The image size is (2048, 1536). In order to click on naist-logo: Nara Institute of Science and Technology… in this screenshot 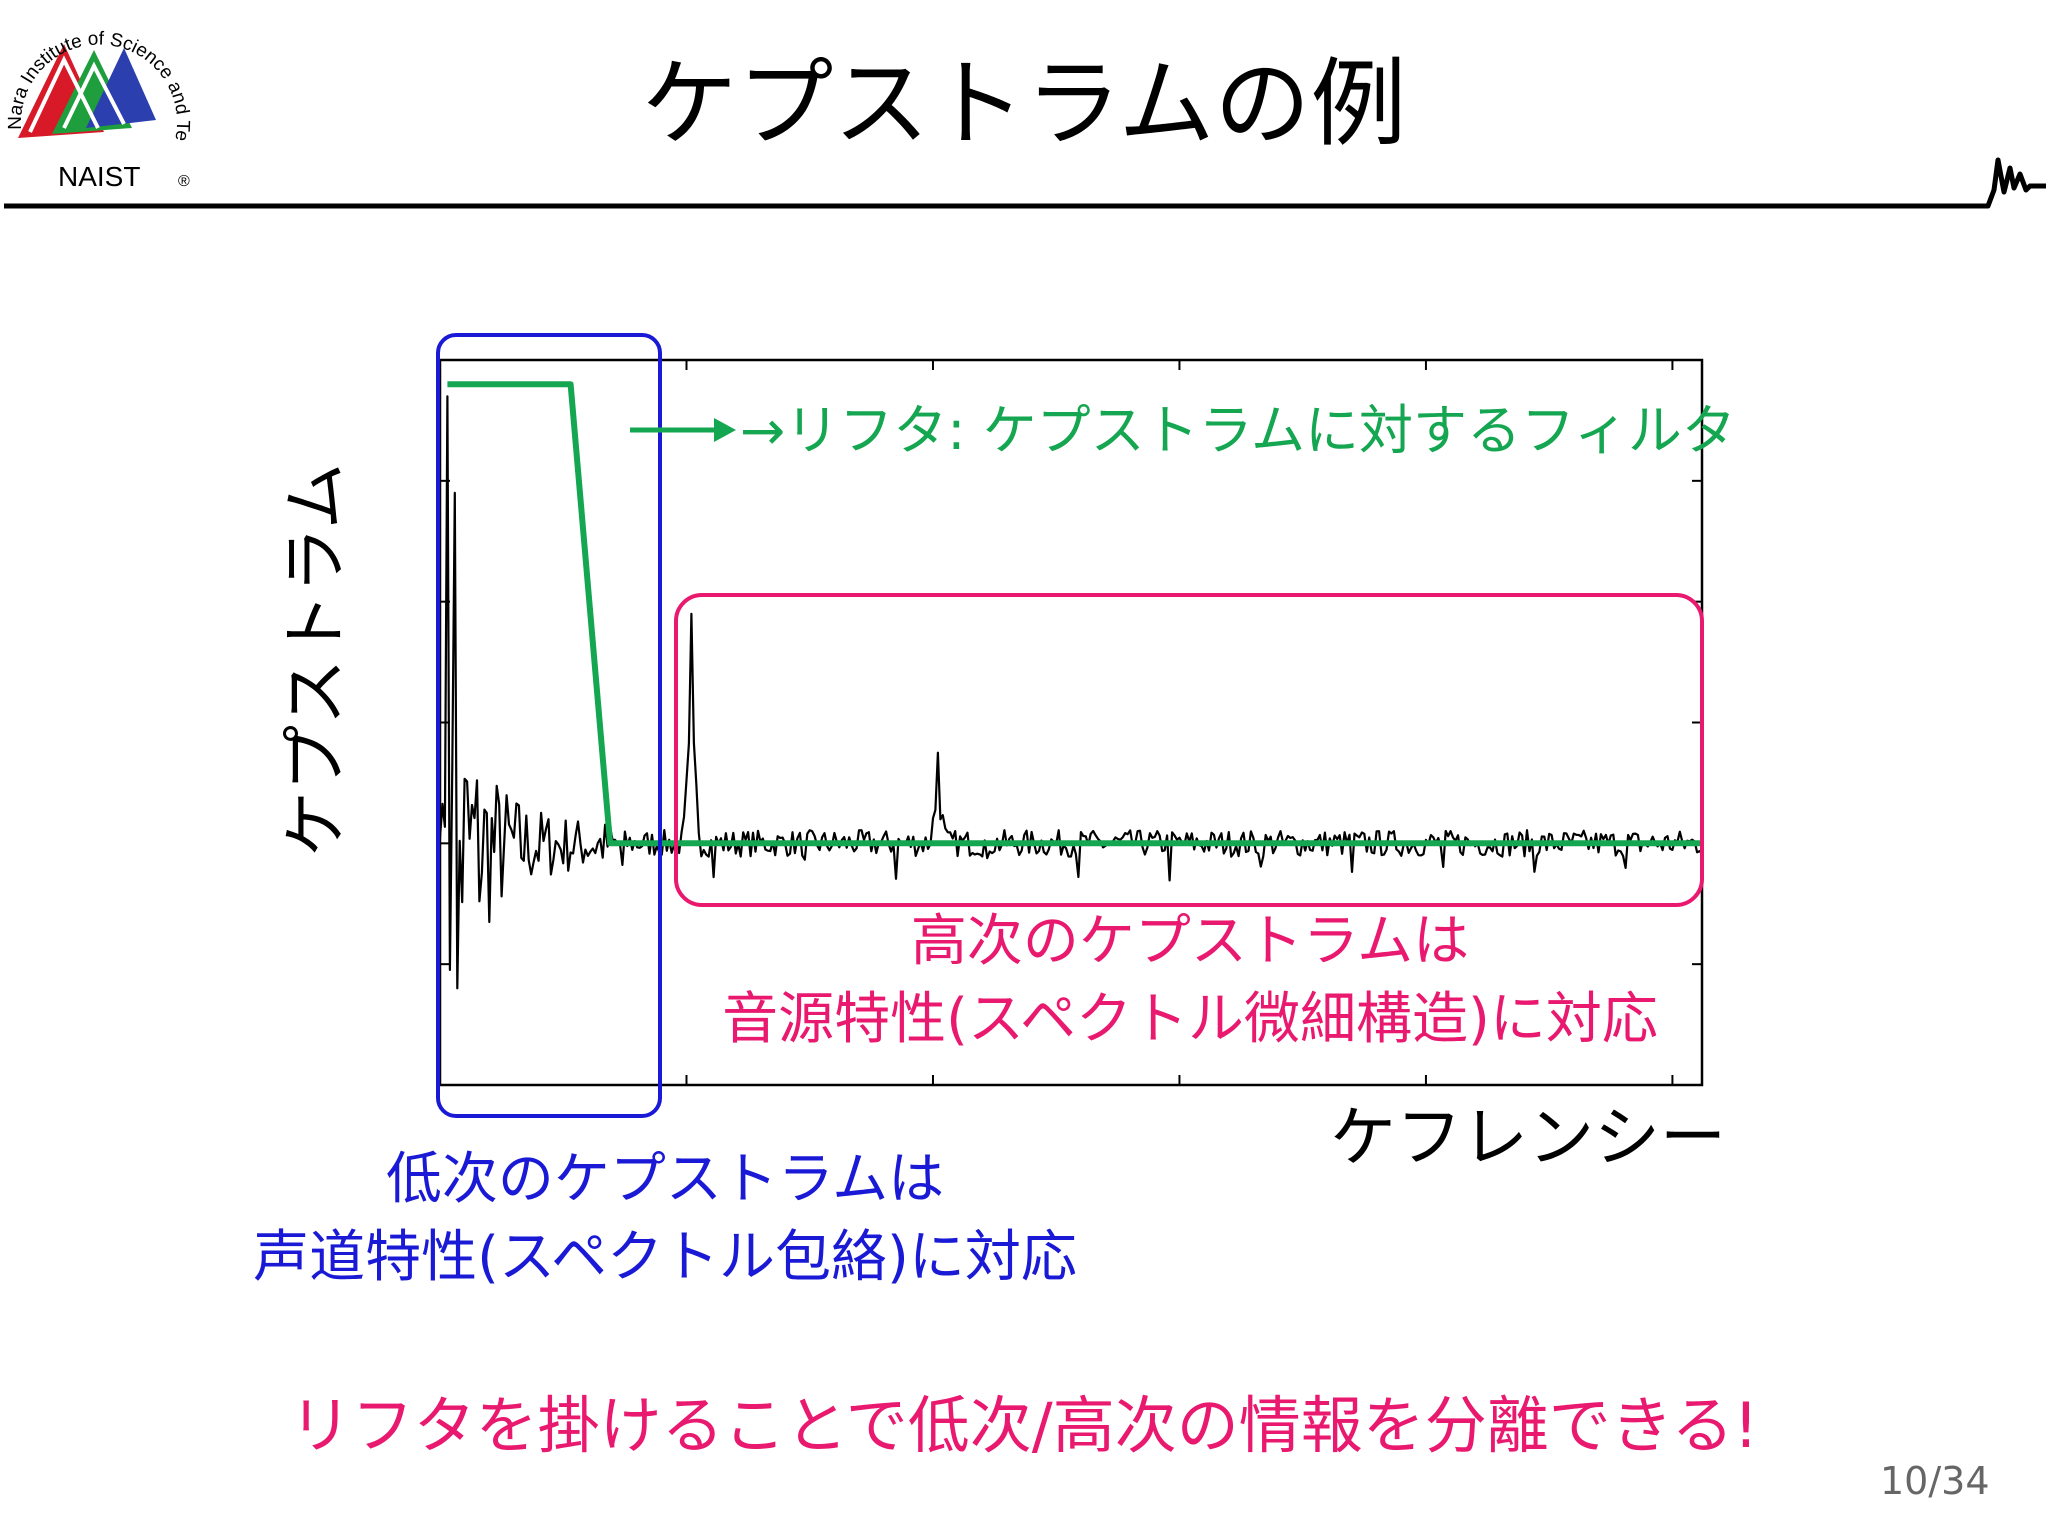, I will do `click(96, 96)`.